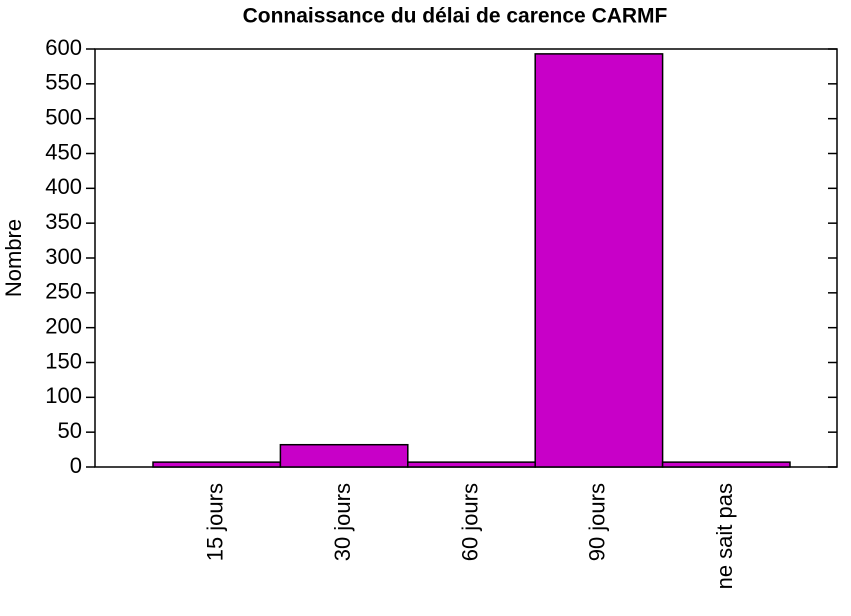 This screenshot has height=616, width=851. I want to click on y-tick-label: 200, so click(63, 325).